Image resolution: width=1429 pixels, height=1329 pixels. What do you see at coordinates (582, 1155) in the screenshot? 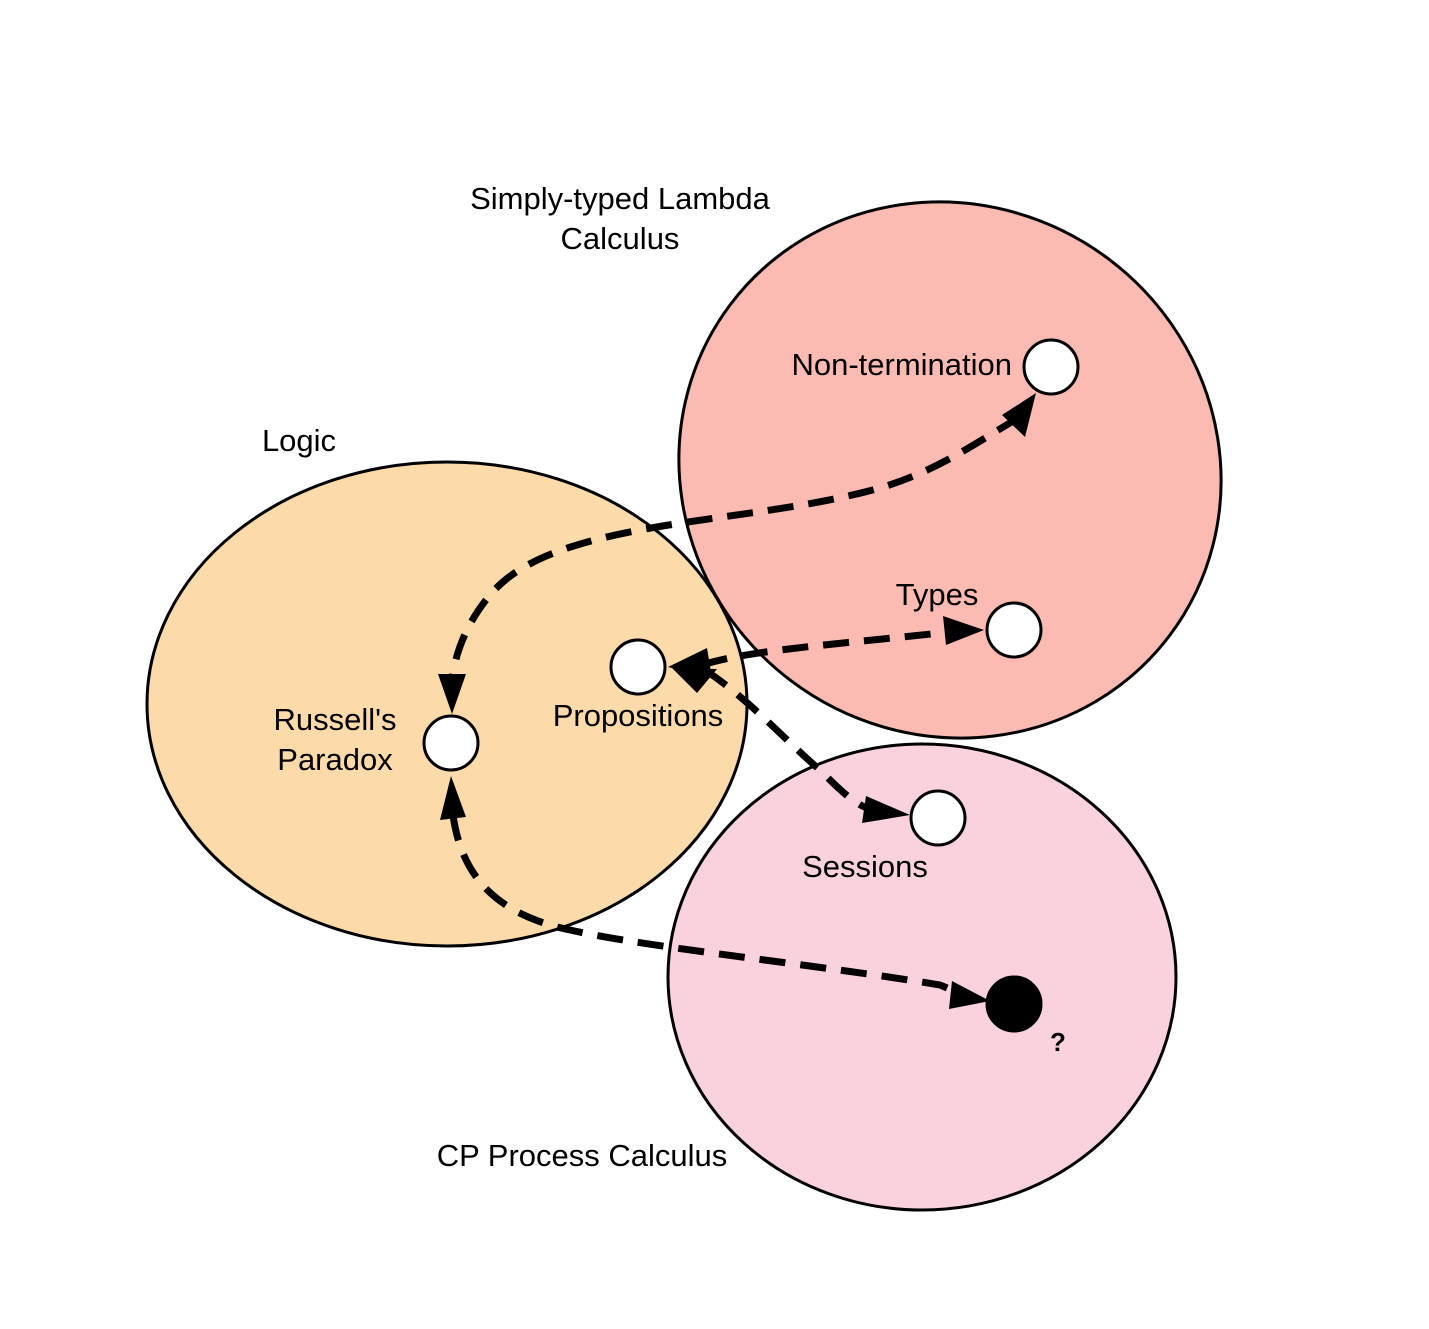
I see `cp-process-calculus-title: CP Process Calculus` at bounding box center [582, 1155].